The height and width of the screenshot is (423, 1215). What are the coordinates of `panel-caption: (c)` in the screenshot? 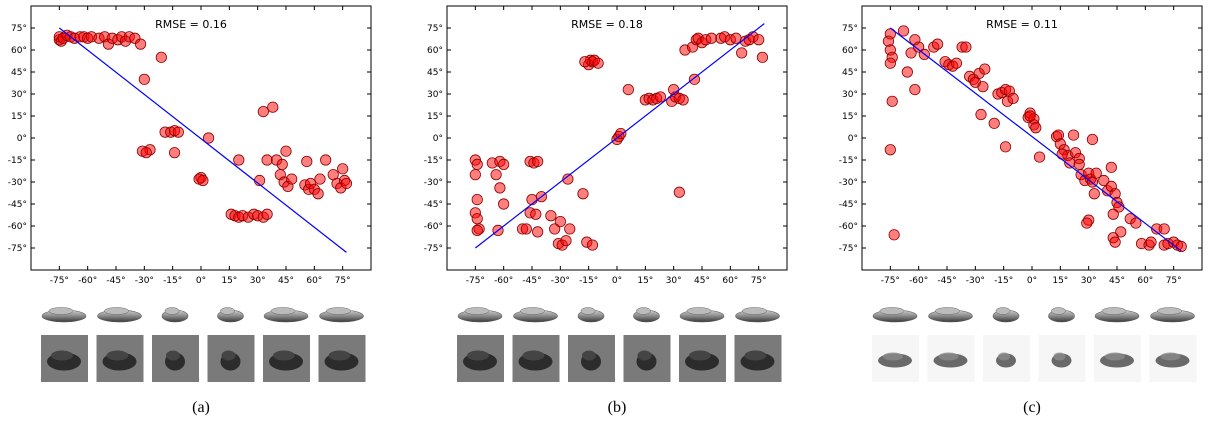 It's located at (1032, 407).